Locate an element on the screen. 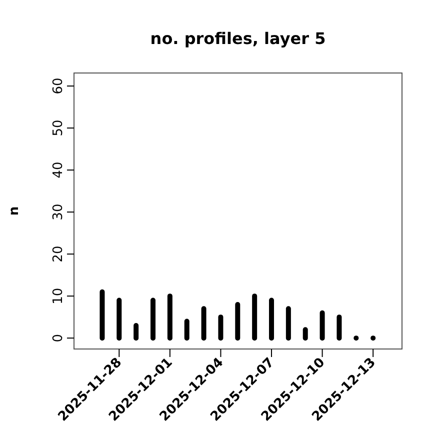 This screenshot has height=440, width=440. chart-title: no. profiles, layer 5 is located at coordinates (238, 38).